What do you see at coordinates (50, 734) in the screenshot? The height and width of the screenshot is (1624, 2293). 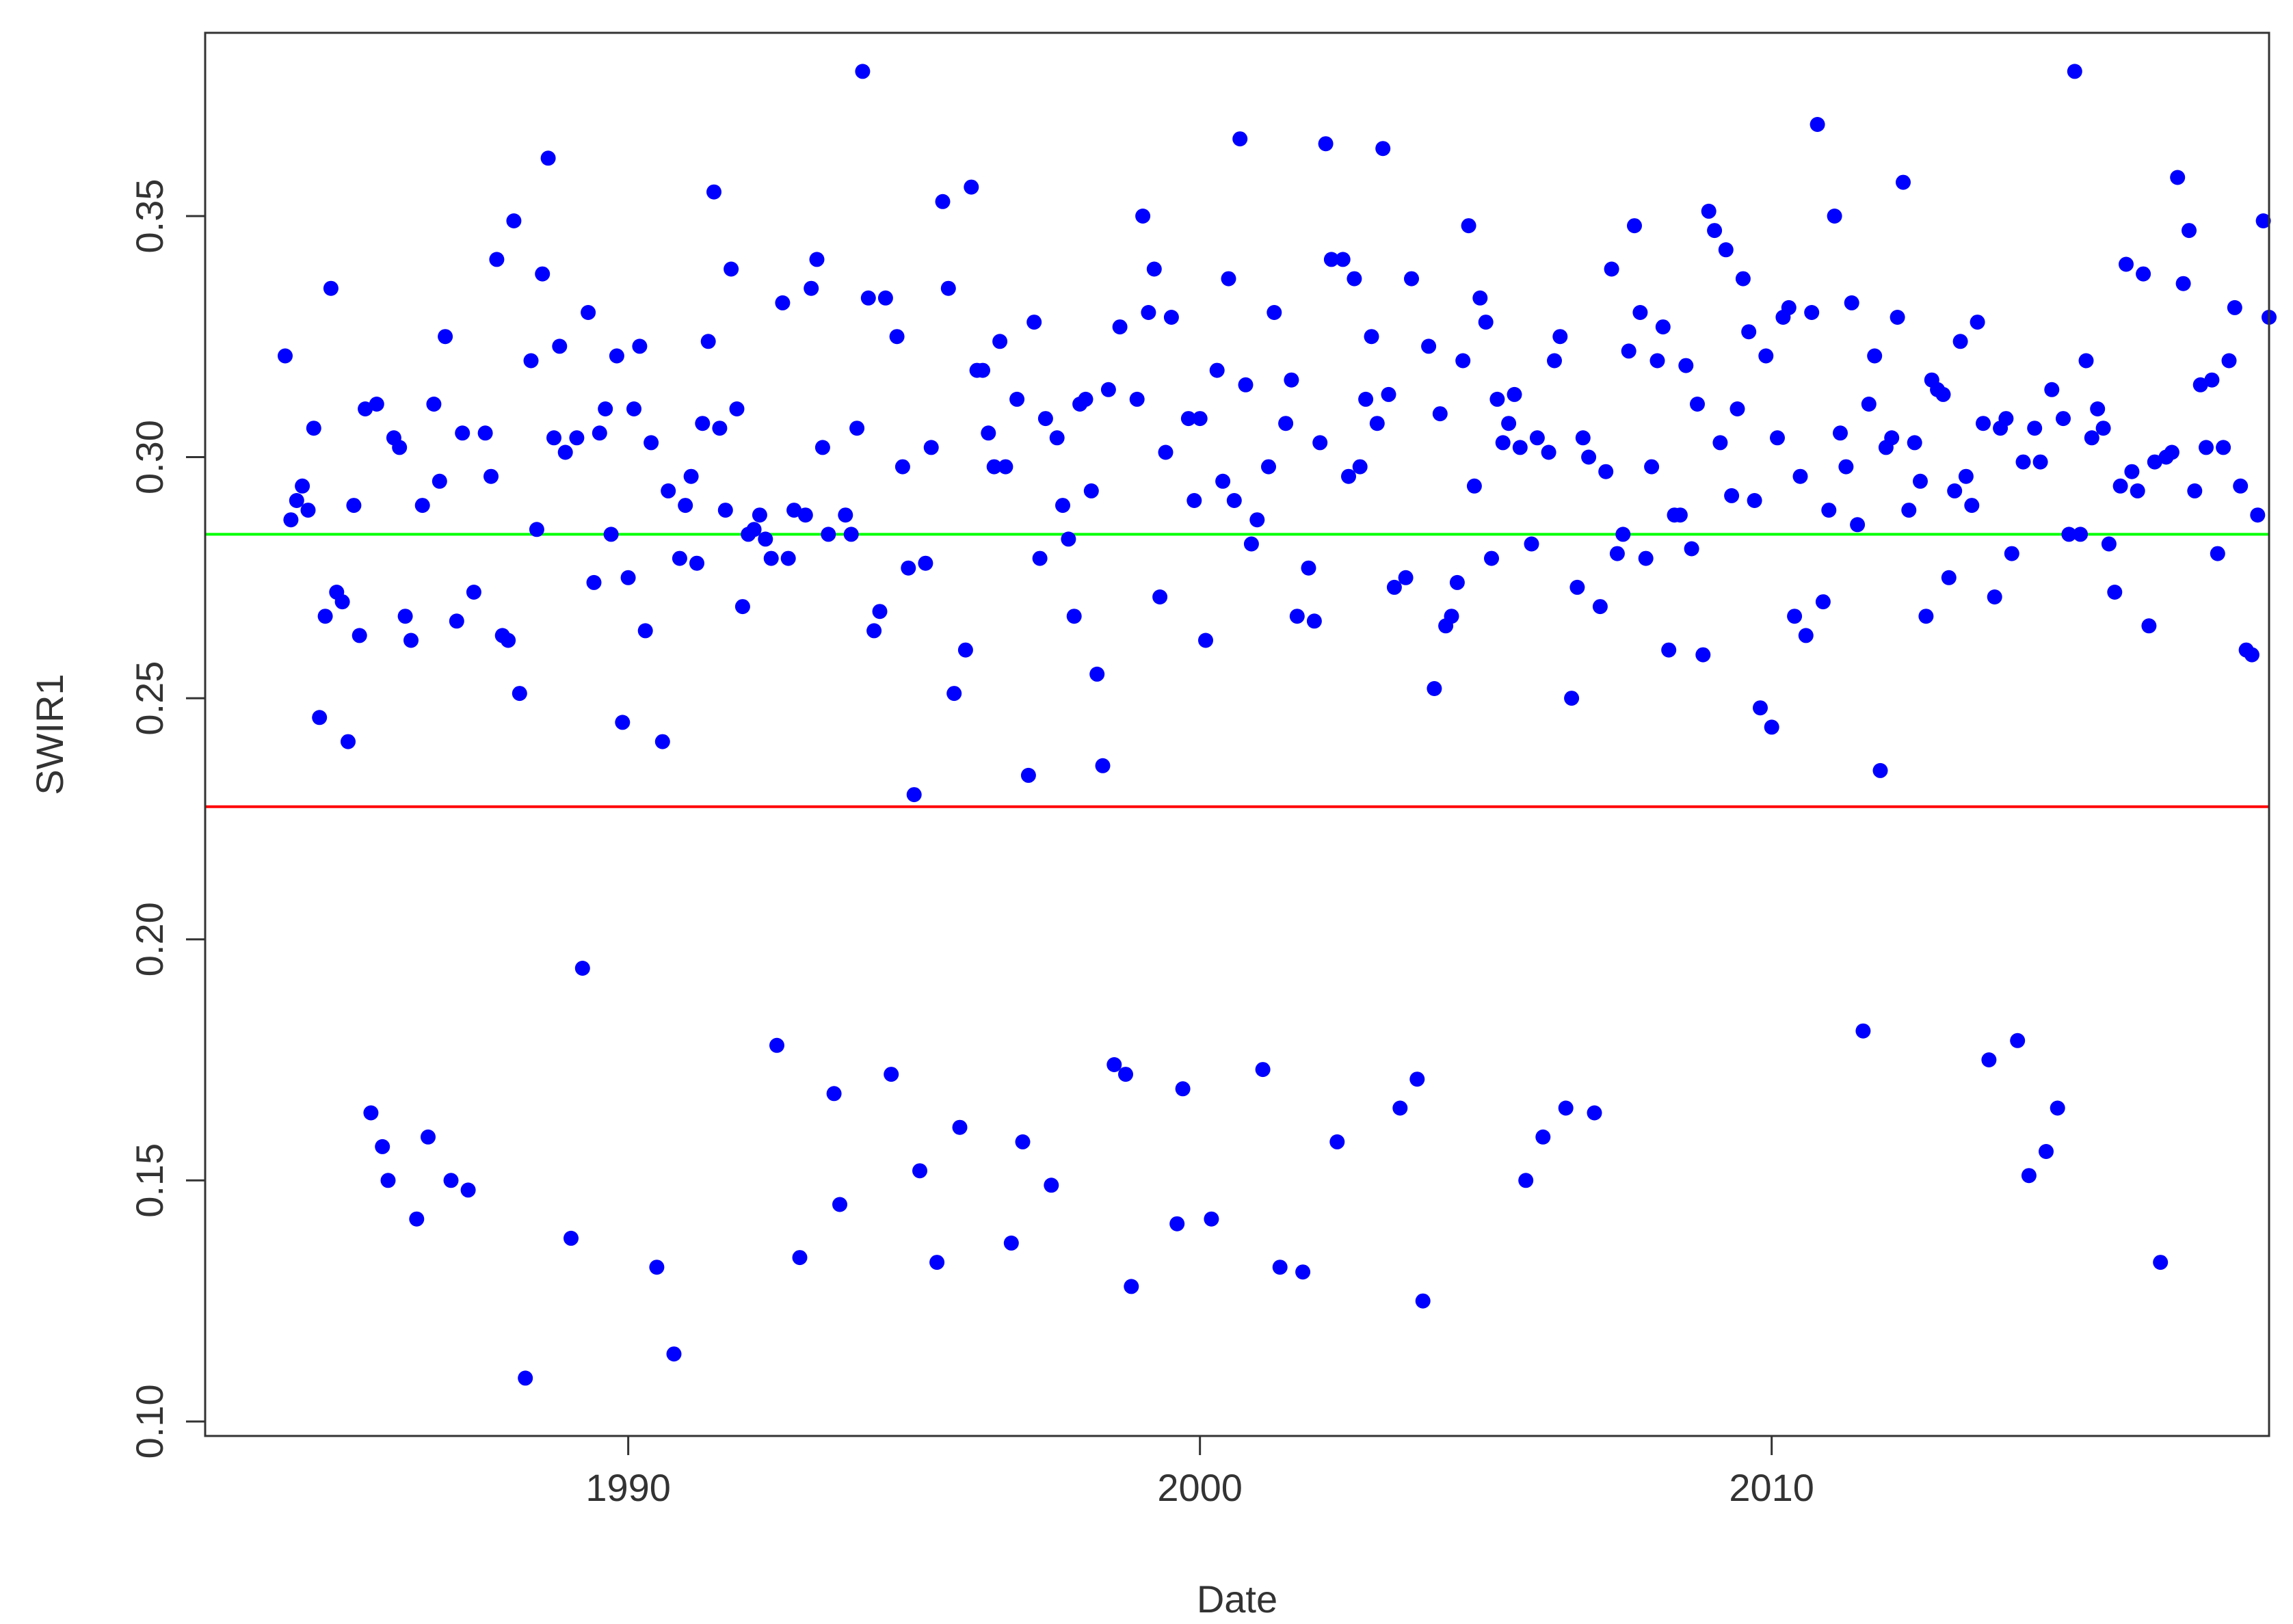 I see `y-axis-label: SWIR1` at bounding box center [50, 734].